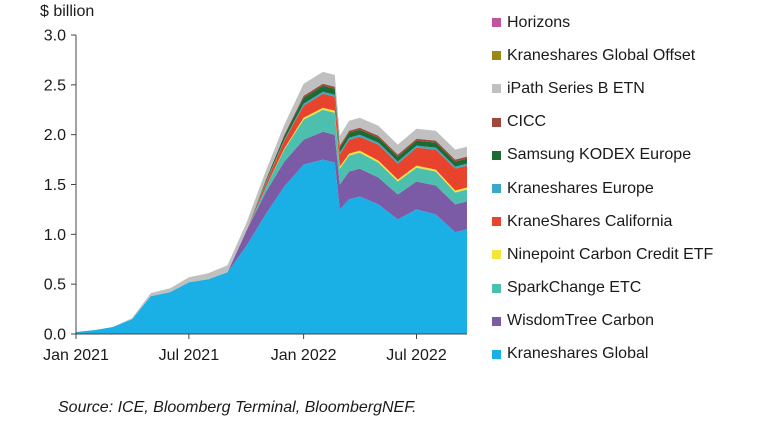 The image size is (767, 430). What do you see at coordinates (55, 235) in the screenshot?
I see `y-tick-label-2: 1.0` at bounding box center [55, 235].